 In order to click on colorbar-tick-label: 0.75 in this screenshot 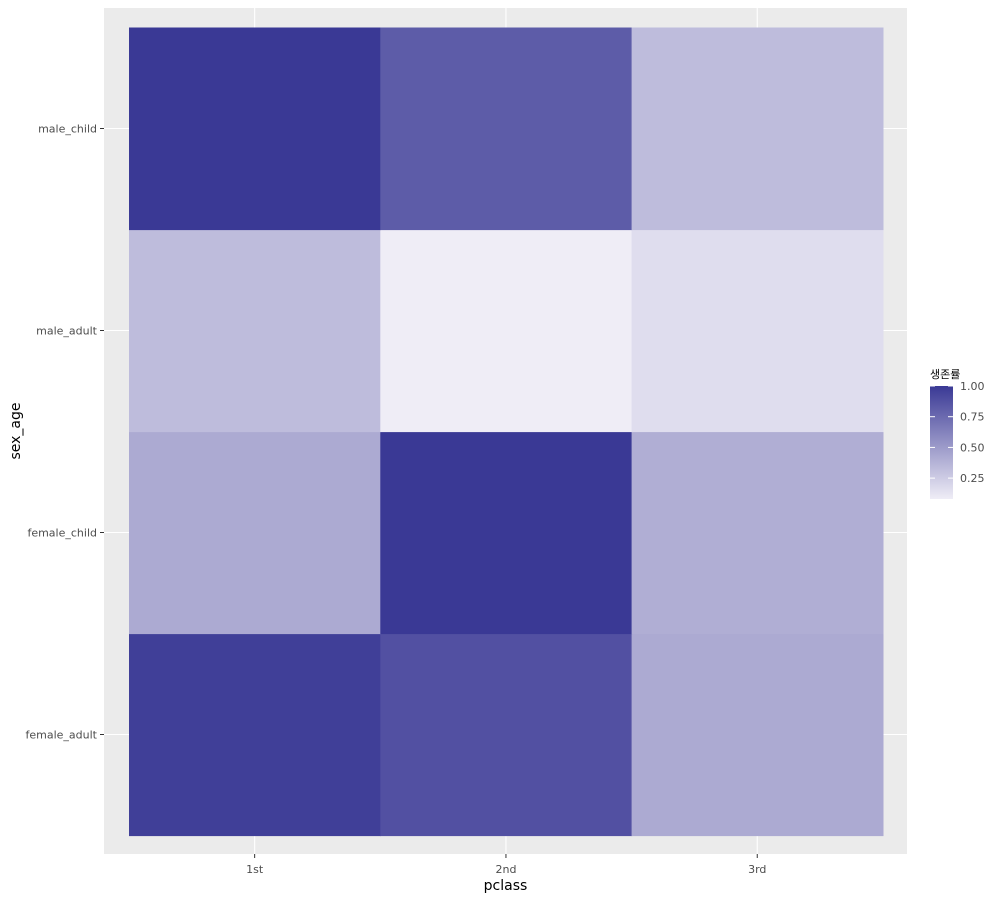, I will do `click(972, 417)`.